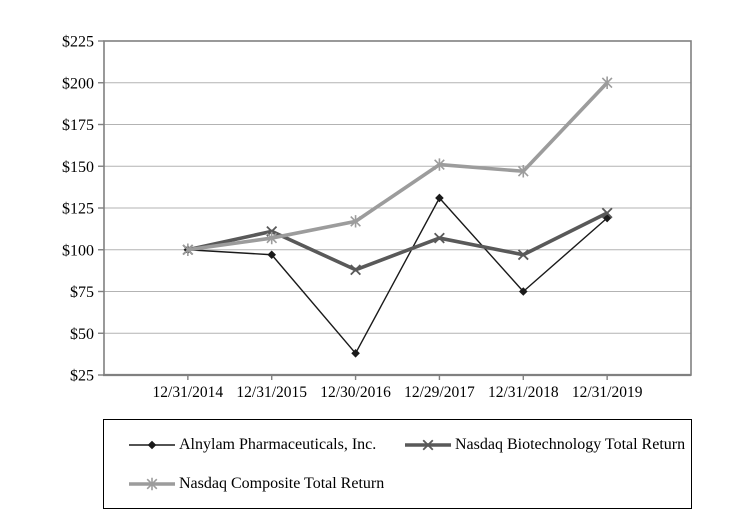  I want to click on x-axis-ticks, so click(397, 377).